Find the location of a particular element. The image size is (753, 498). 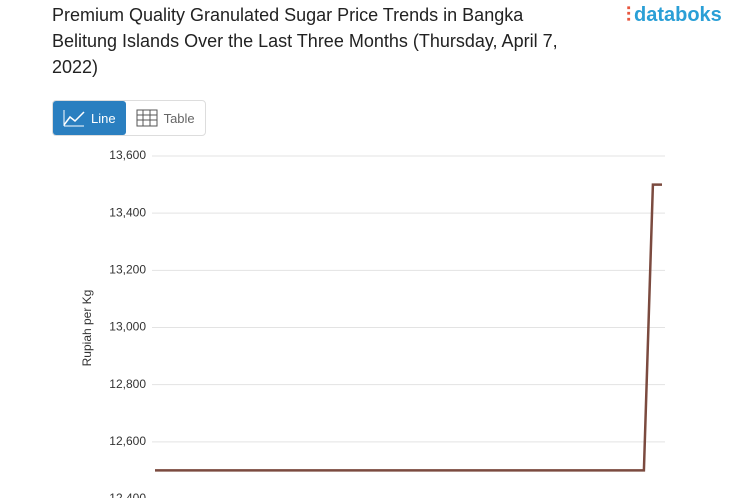

line-button: Line is located at coordinates (89, 118).